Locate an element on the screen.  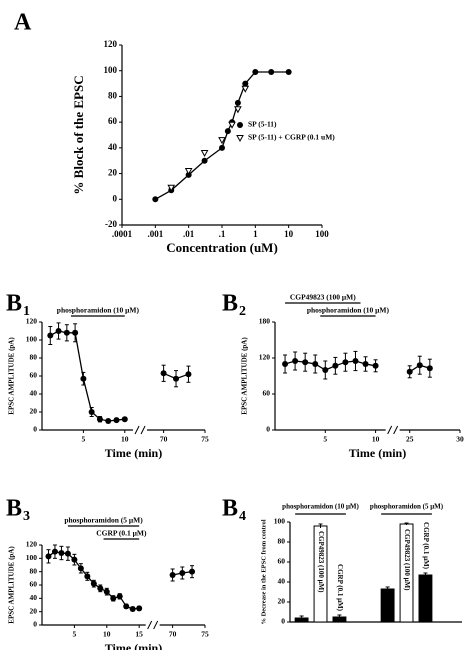
x-tick-label: .0001 is located at coordinates (122, 234).